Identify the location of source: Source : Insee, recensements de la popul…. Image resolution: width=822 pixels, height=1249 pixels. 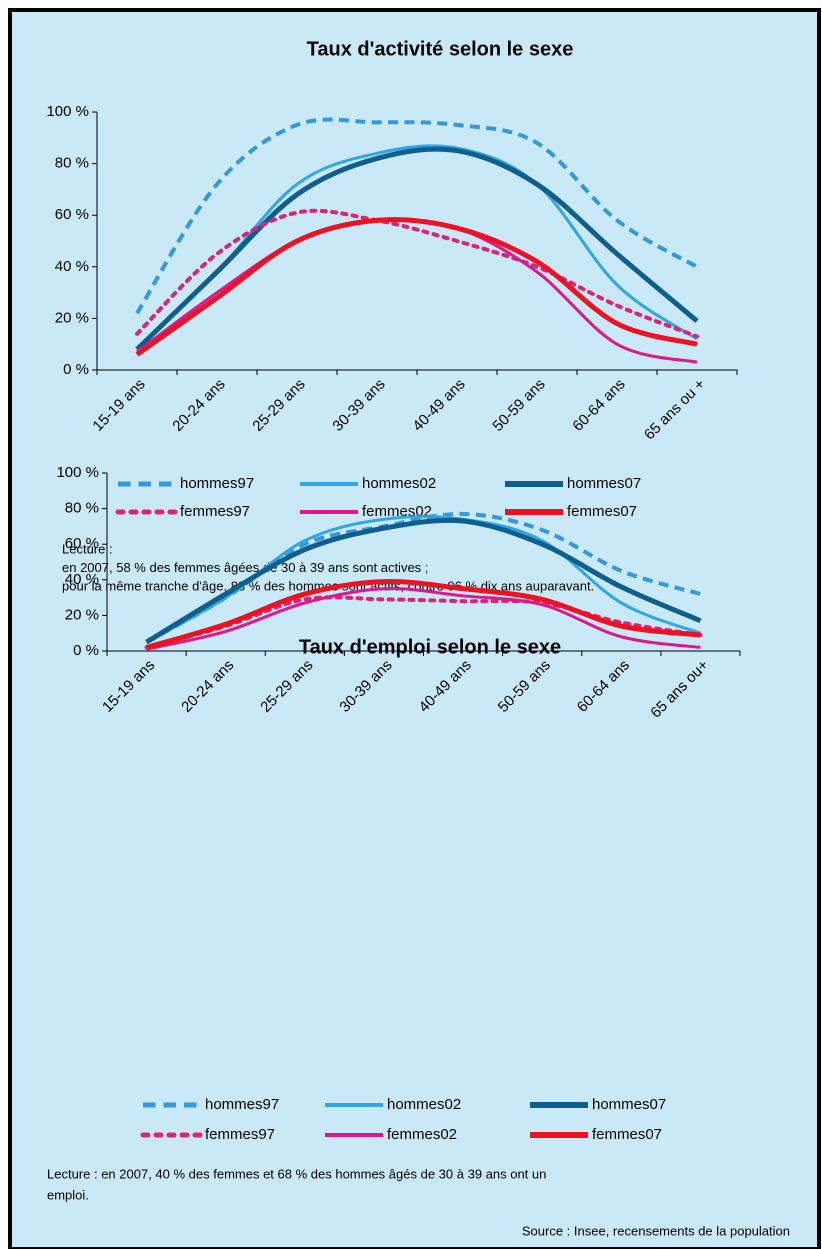
(656, 1230).